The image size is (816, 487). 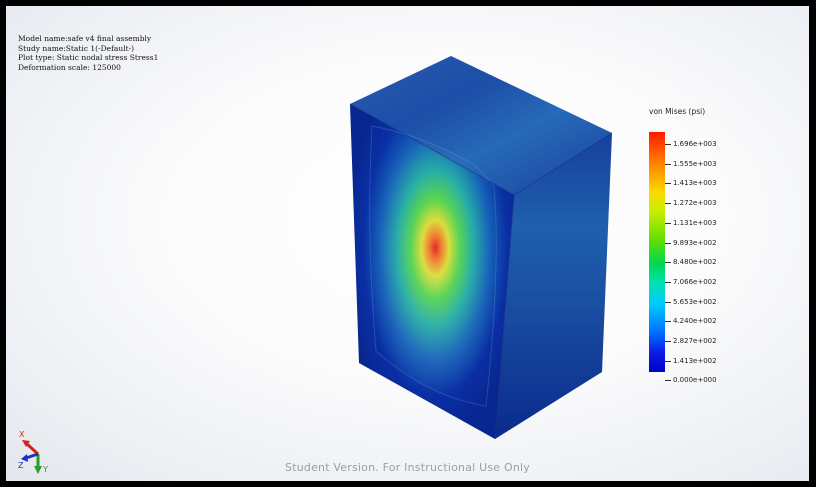 I want to click on model-right-face, so click(x=553, y=286).